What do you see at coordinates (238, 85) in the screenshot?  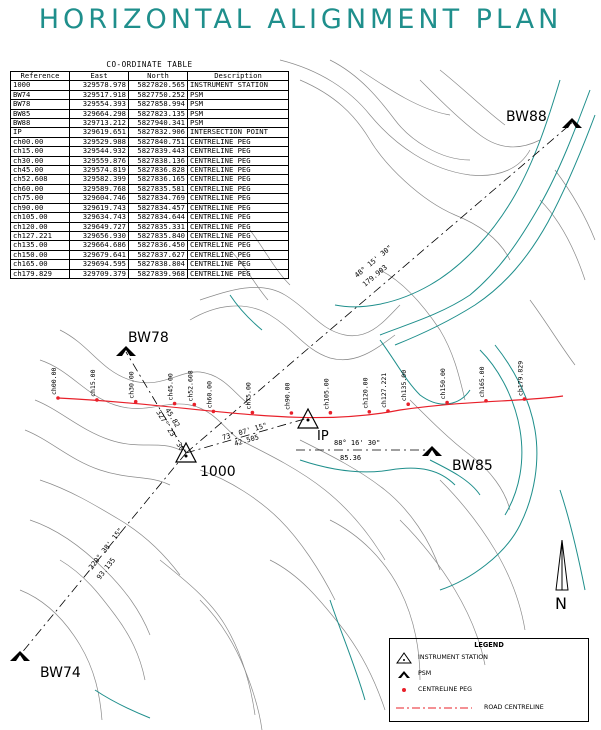 I see `table-cell: INSTRUMENT STATION` at bounding box center [238, 85].